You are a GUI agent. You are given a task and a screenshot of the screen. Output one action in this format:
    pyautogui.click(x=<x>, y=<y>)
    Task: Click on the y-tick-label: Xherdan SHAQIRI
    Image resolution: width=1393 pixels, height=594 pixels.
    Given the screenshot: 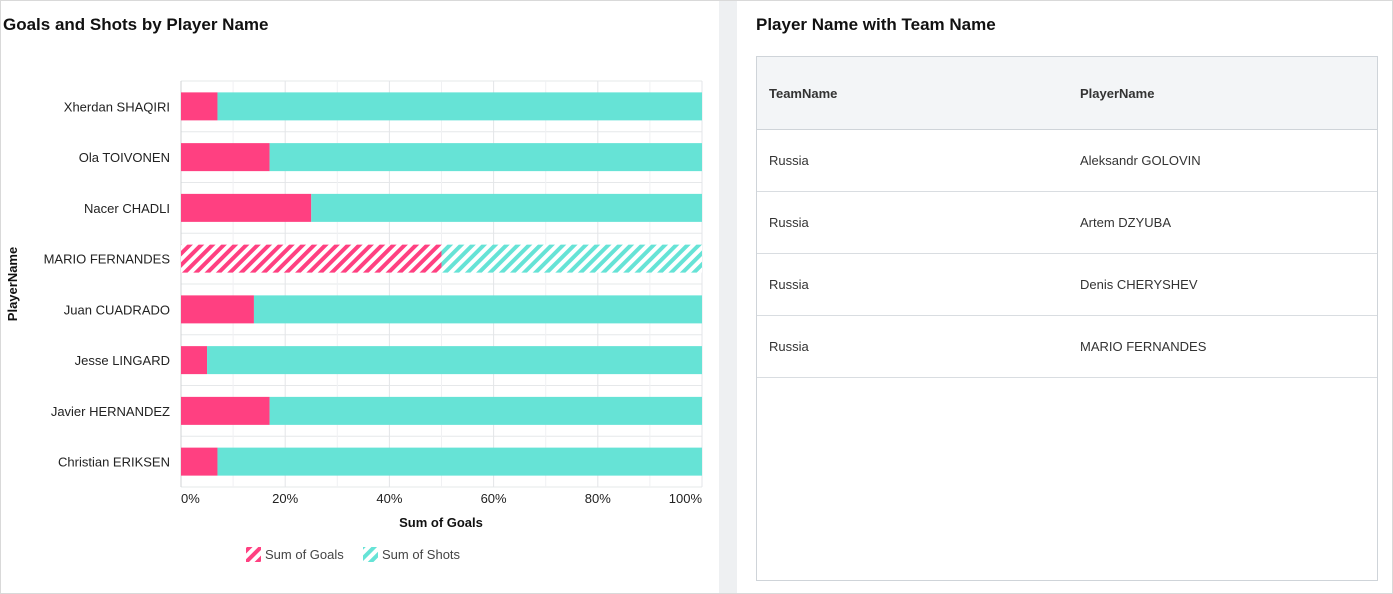 What is the action you would take?
    pyautogui.click(x=117, y=106)
    